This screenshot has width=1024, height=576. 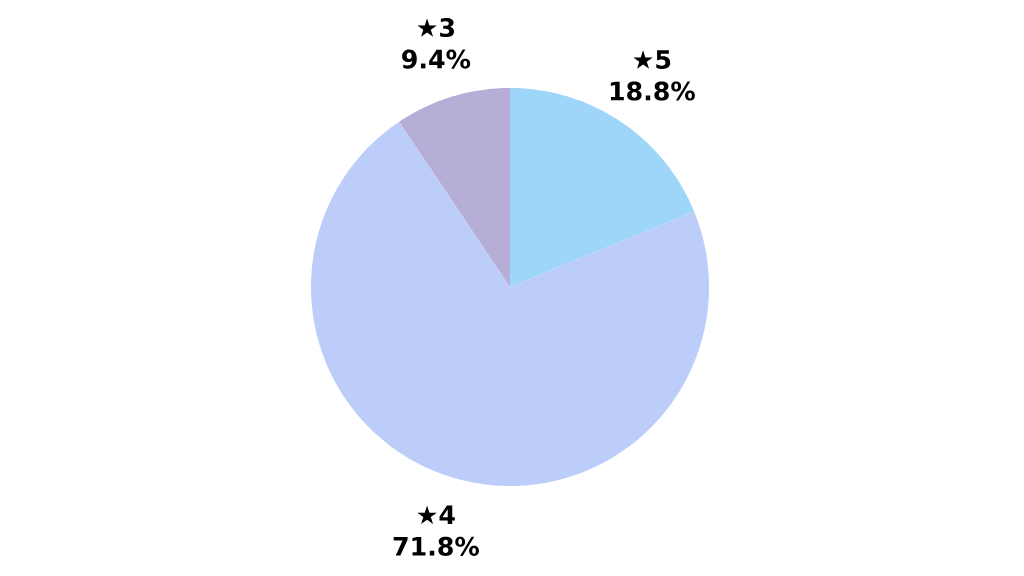 What do you see at coordinates (652, 59) in the screenshot?
I see `slice-label: ★5` at bounding box center [652, 59].